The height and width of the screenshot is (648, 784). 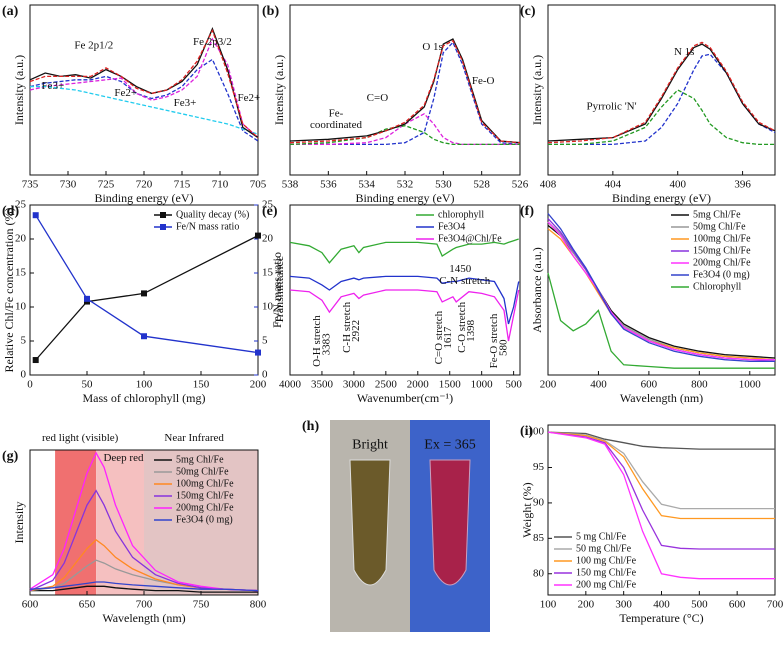 What do you see at coordinates (405, 185) in the screenshot?
I see `x-tick-label: 532` at bounding box center [405, 185].